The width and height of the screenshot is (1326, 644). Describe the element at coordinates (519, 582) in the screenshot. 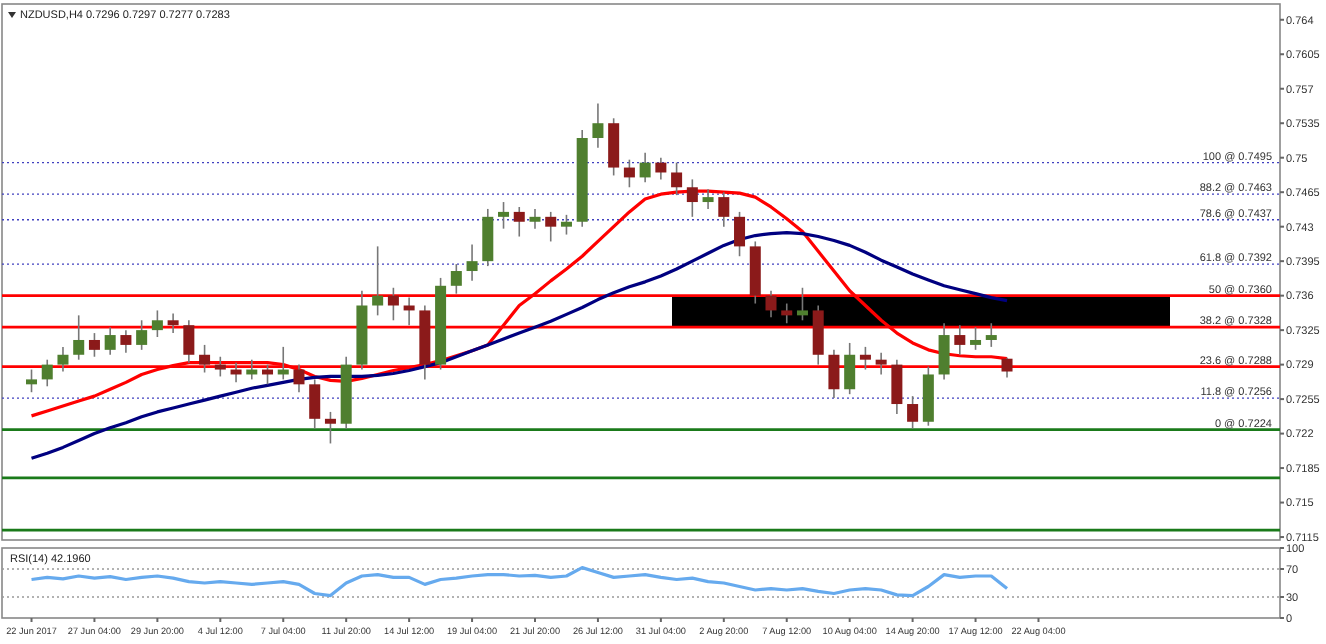

I see `line-series` at that location.